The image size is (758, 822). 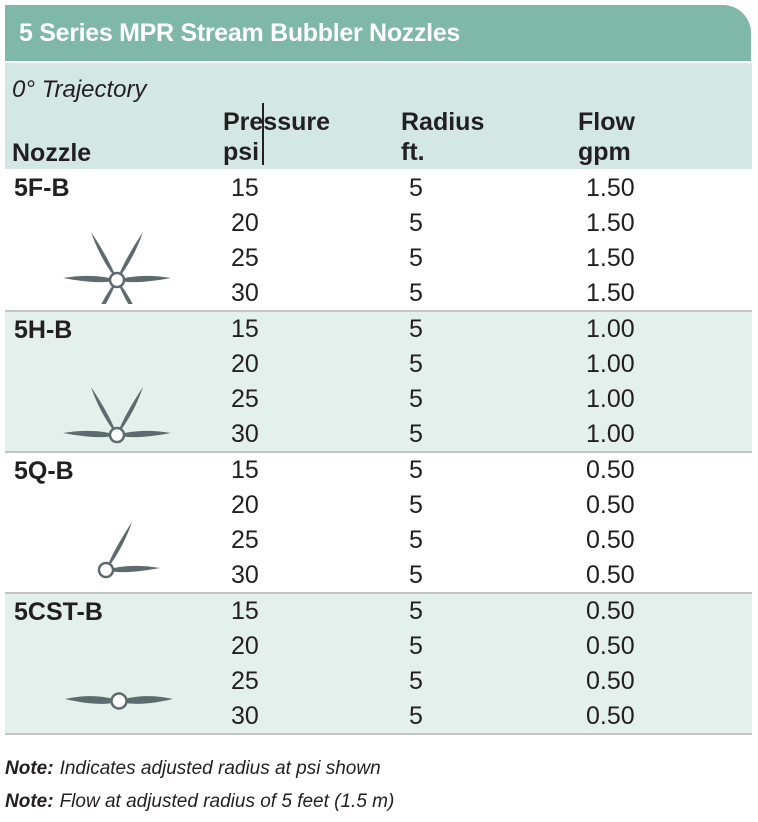 What do you see at coordinates (443, 122) in the screenshot?
I see `radius-header-label: Radius` at bounding box center [443, 122].